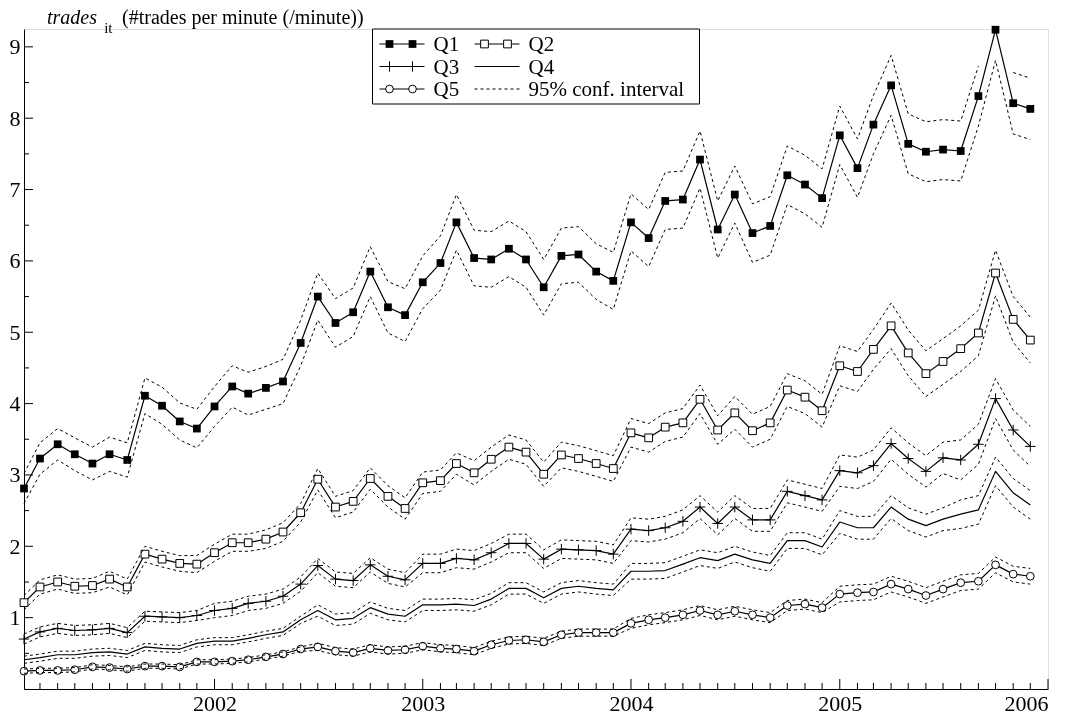 This screenshot has height=719, width=1082. I want to click on x-tick-label: 2002, so click(215, 703).